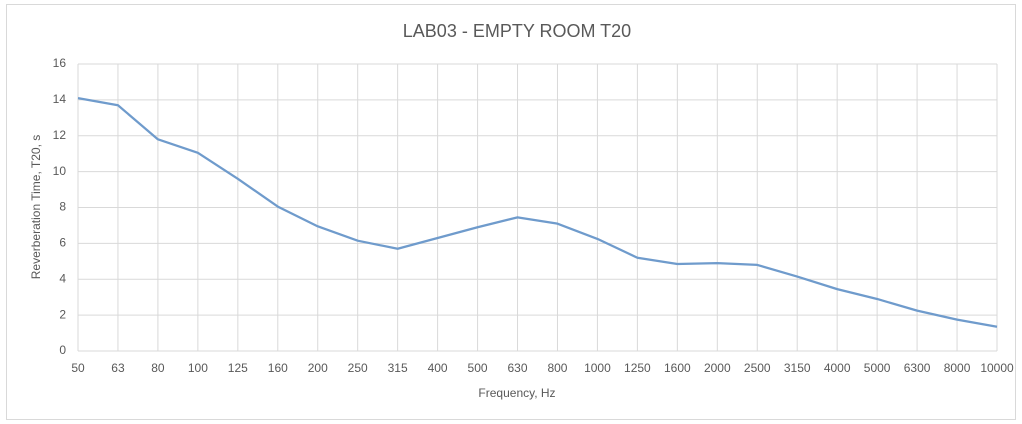 The width and height of the screenshot is (1022, 424). I want to click on x-tick-label: 125, so click(238, 368).